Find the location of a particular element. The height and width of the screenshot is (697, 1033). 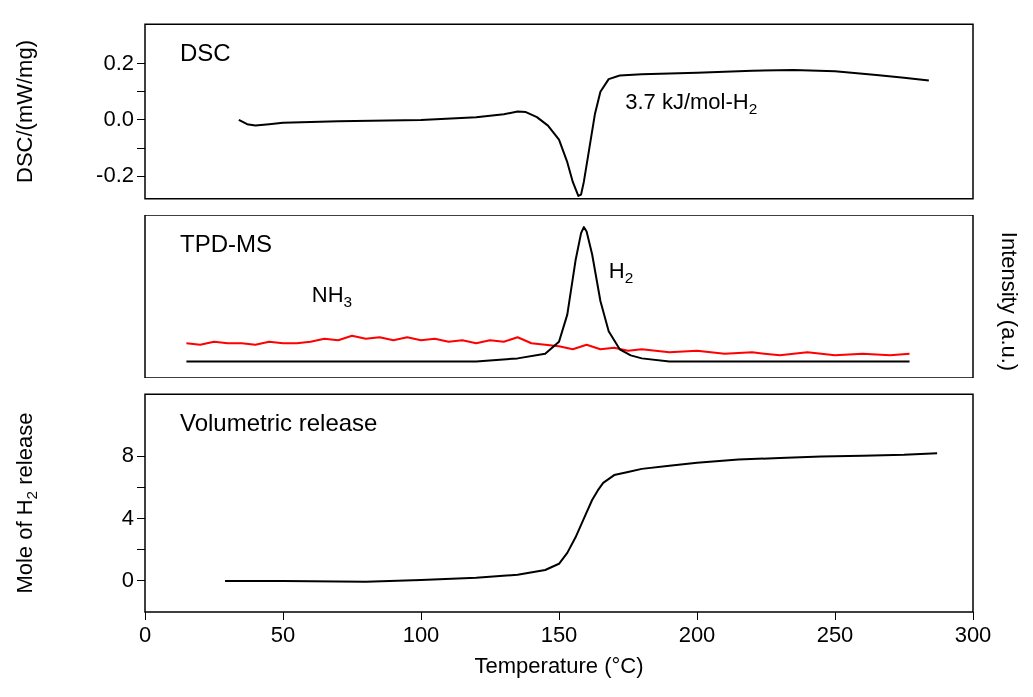

x-axis-title: Temperature (°C) is located at coordinates (559, 666).